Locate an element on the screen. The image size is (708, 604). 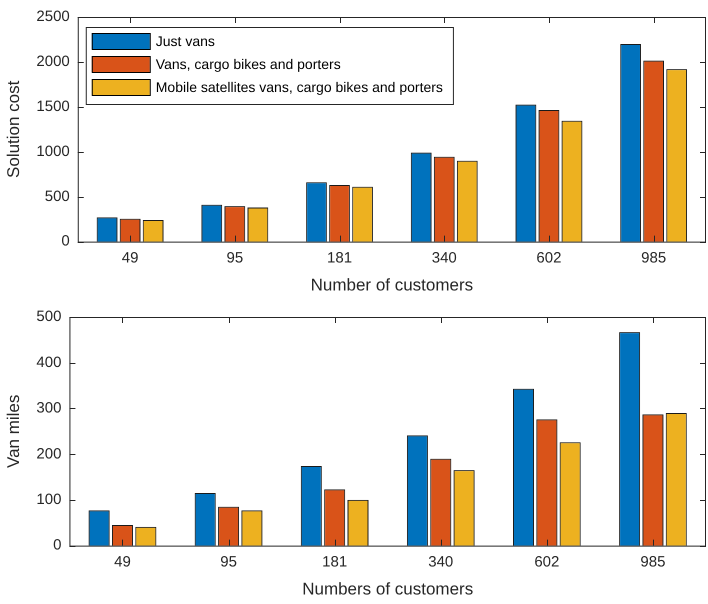
y-tick-label: 300 is located at coordinates (49, 408).